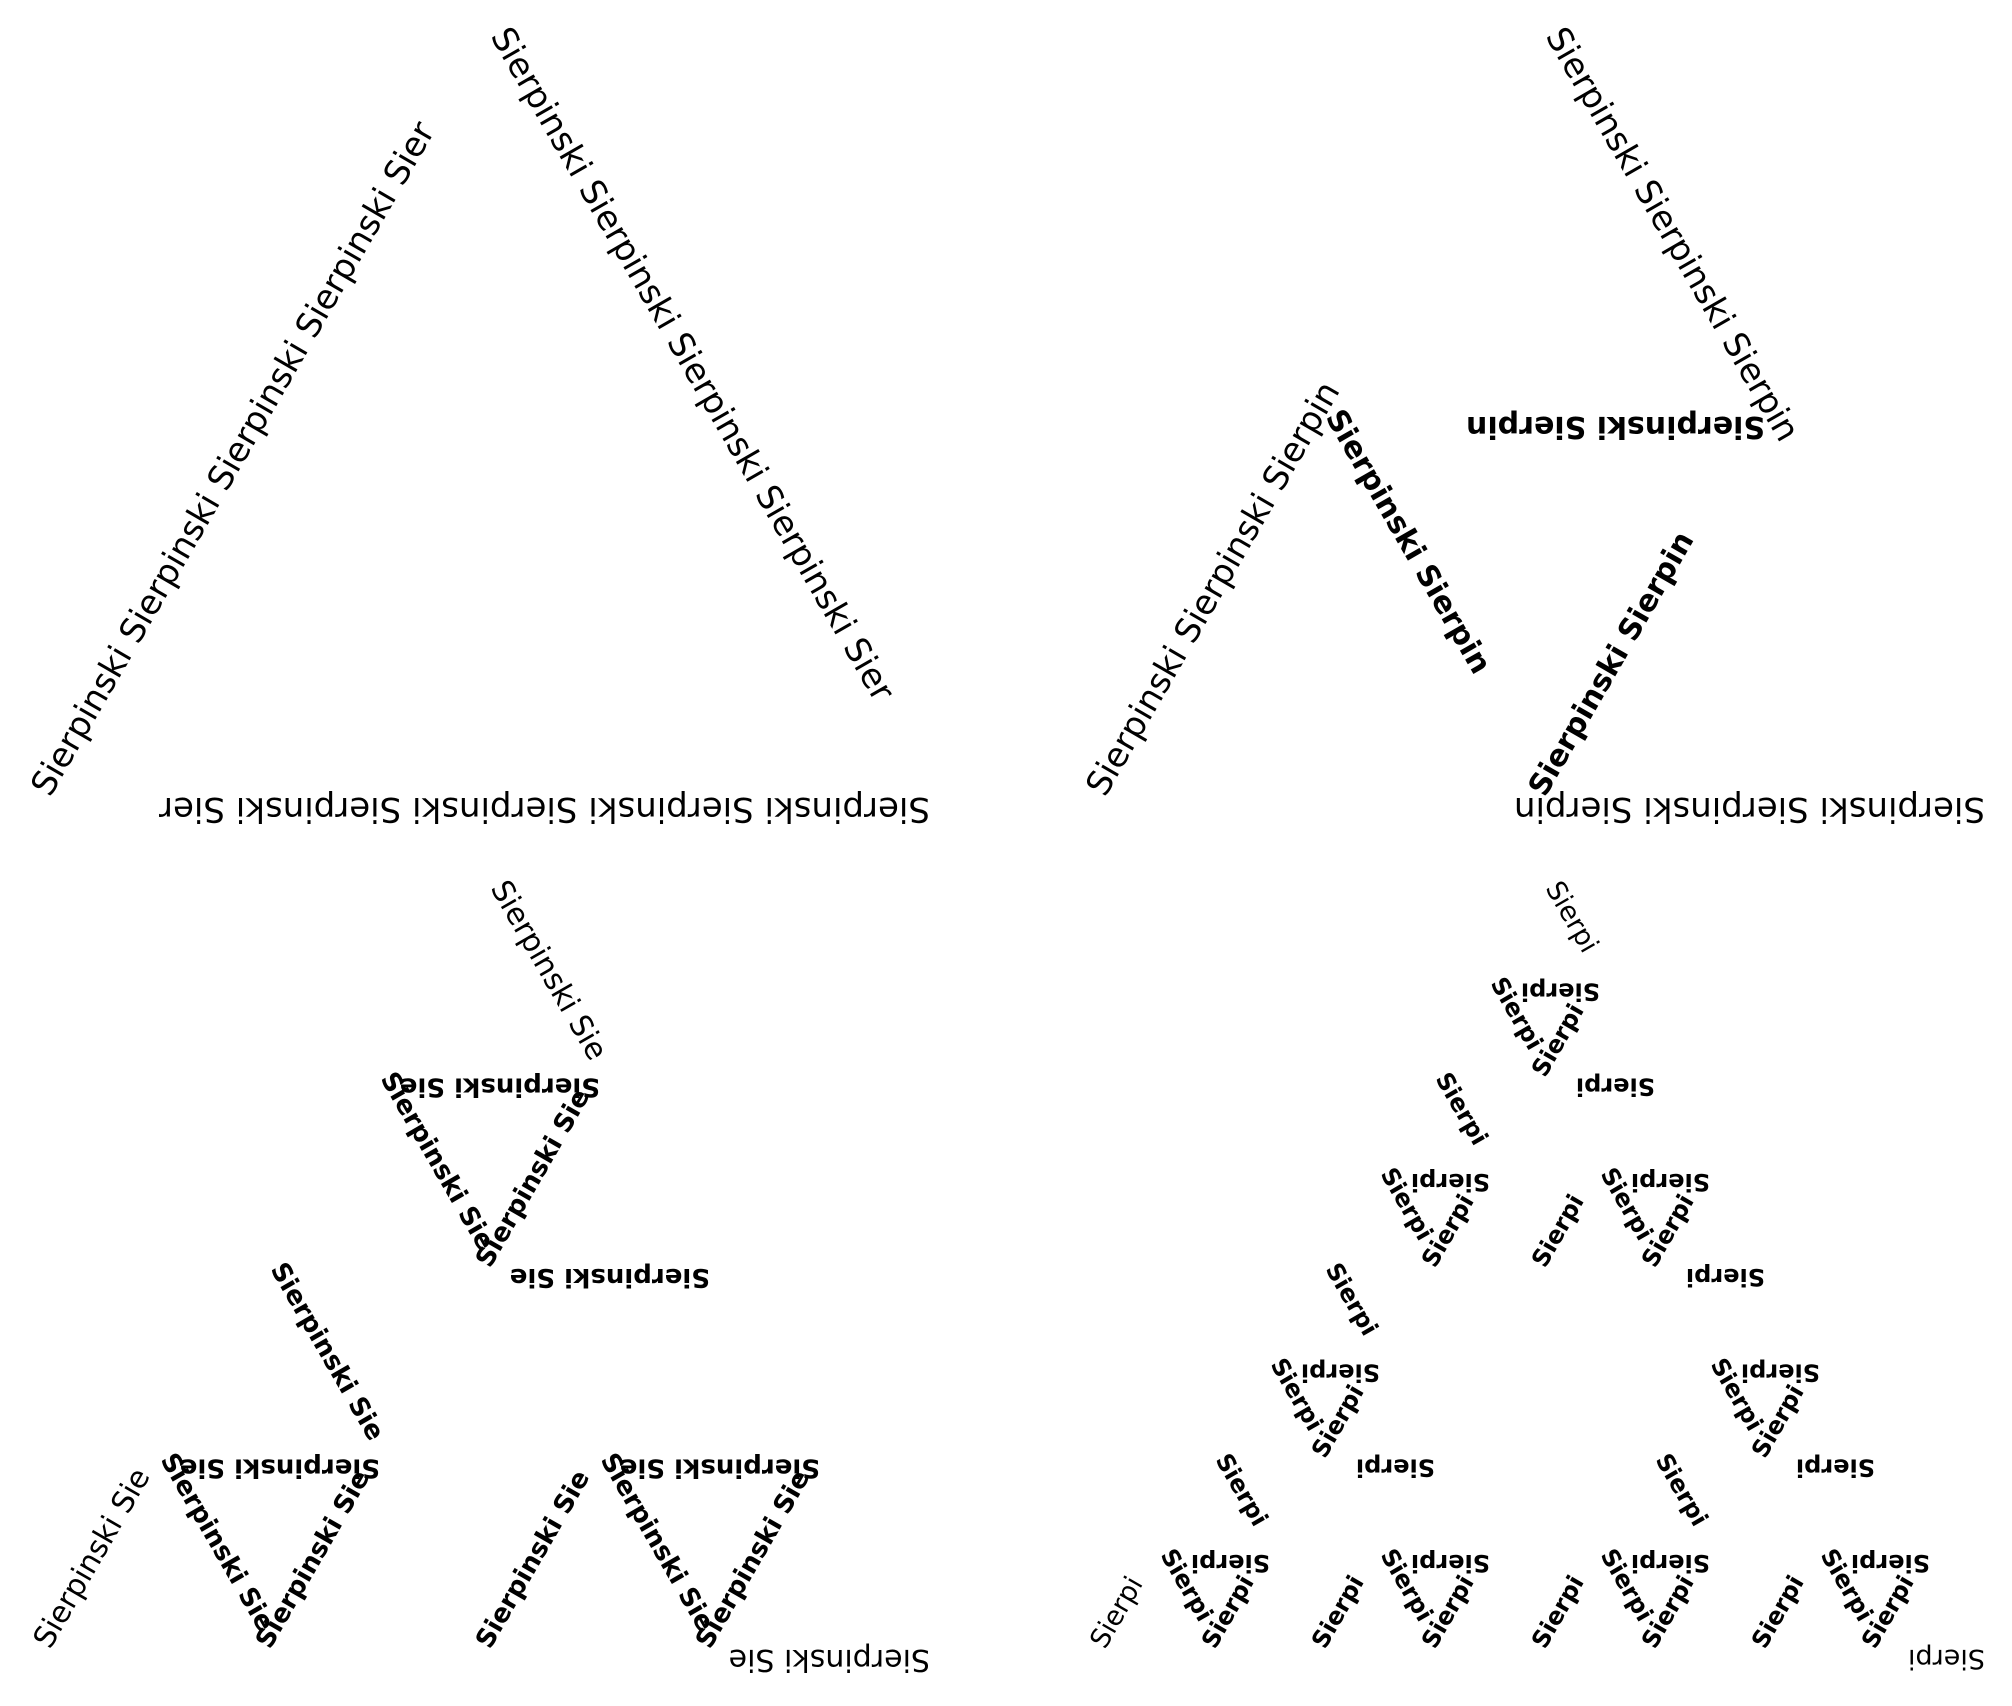  I want to click on inner-edge-right: Sierpinski Sierpin, so click(1612, 664).